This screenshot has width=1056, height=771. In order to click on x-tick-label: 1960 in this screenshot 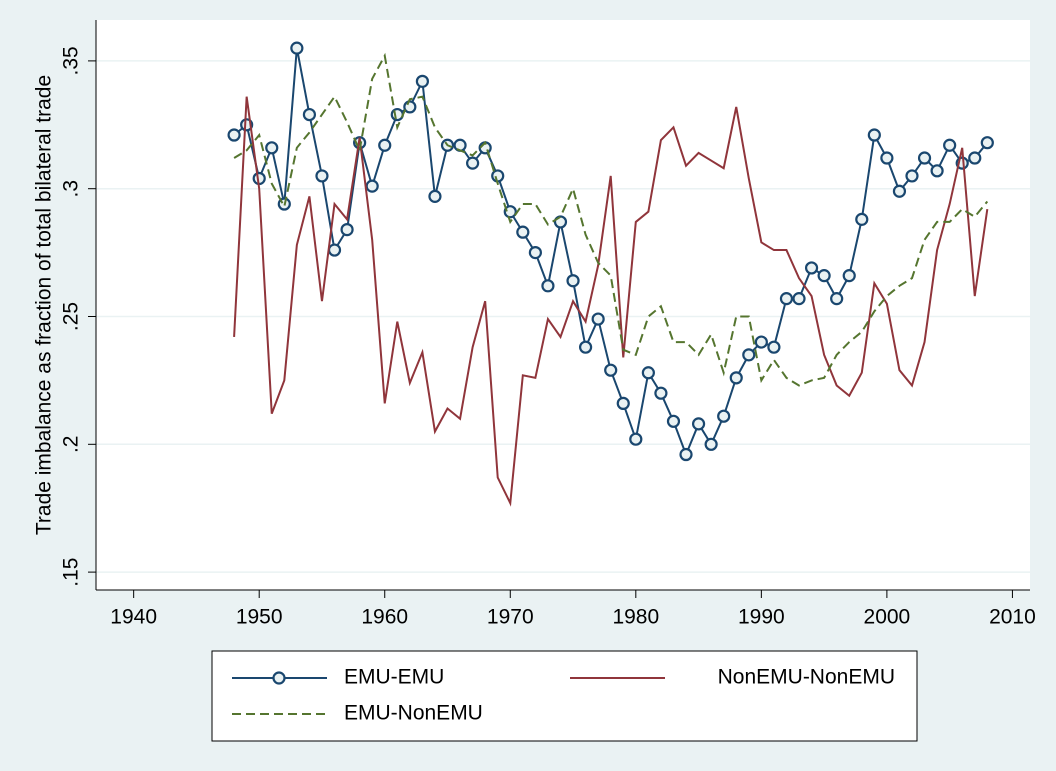, I will do `click(384, 617)`.